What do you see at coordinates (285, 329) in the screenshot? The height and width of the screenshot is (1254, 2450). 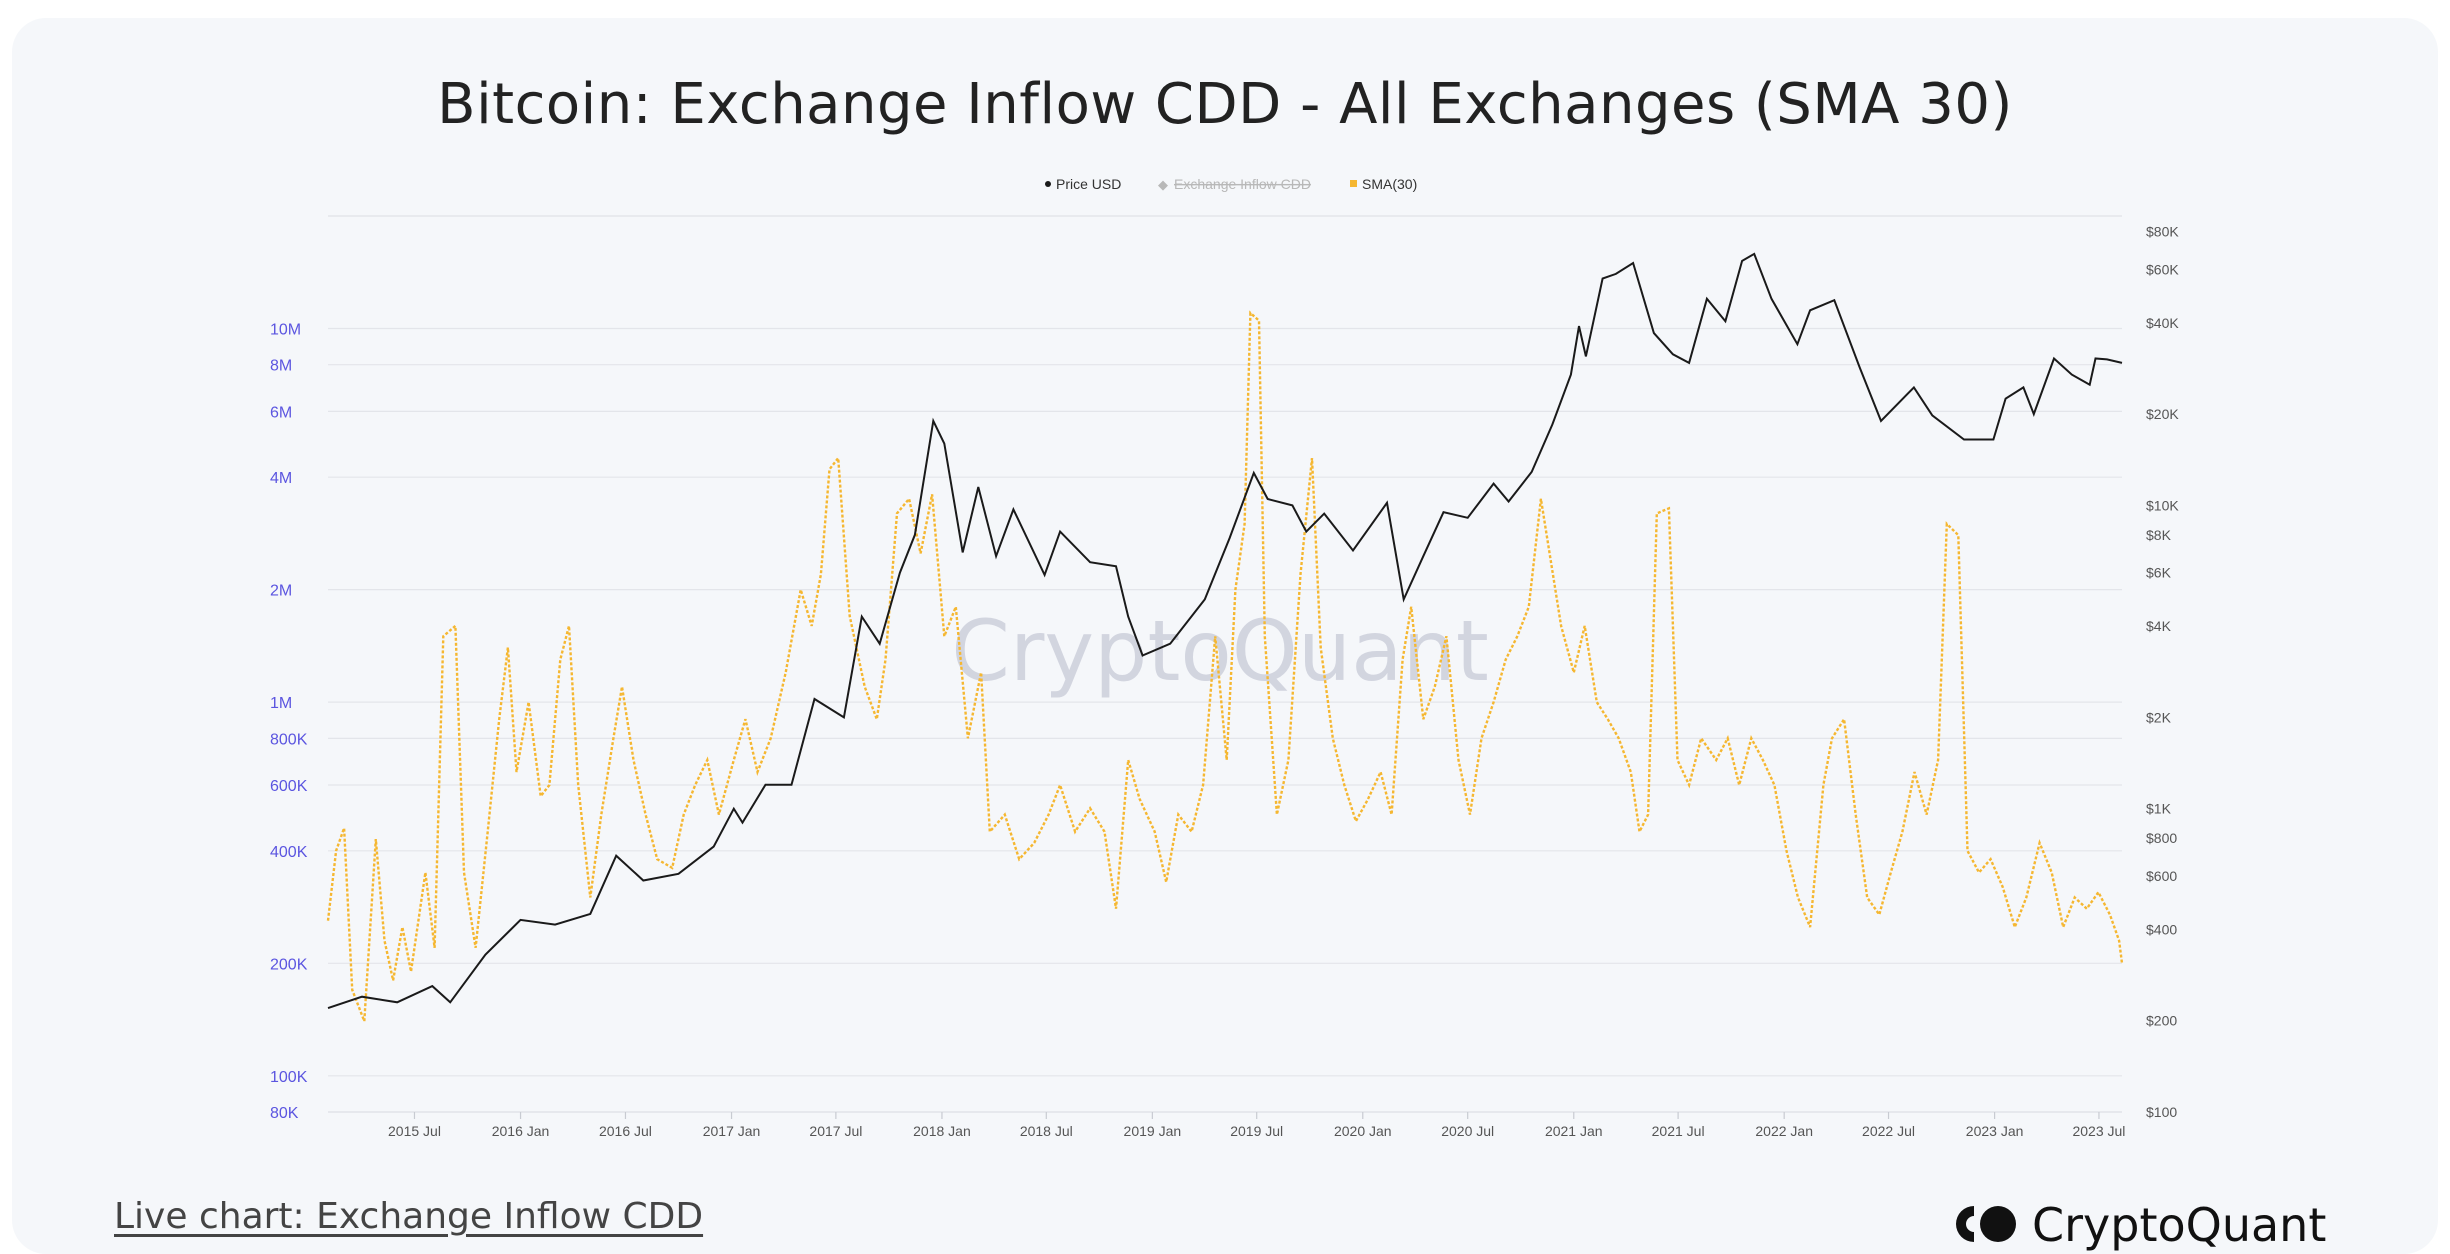 I see `left-axis-tick-label: 10M` at bounding box center [285, 329].